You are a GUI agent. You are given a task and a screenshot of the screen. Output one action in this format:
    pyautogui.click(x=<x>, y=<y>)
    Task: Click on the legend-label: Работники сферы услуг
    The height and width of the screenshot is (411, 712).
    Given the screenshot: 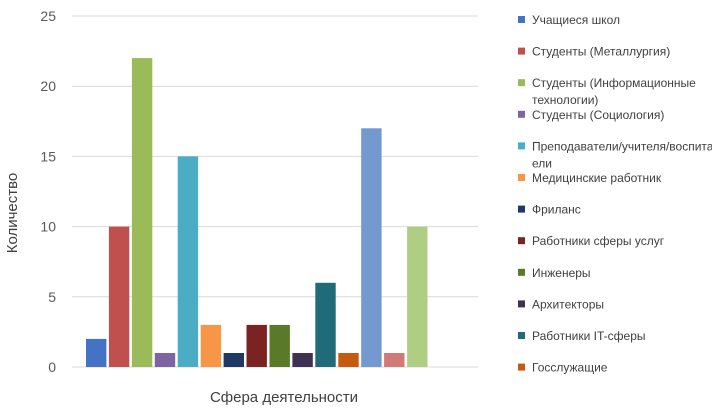 What is the action you would take?
    pyautogui.click(x=598, y=241)
    